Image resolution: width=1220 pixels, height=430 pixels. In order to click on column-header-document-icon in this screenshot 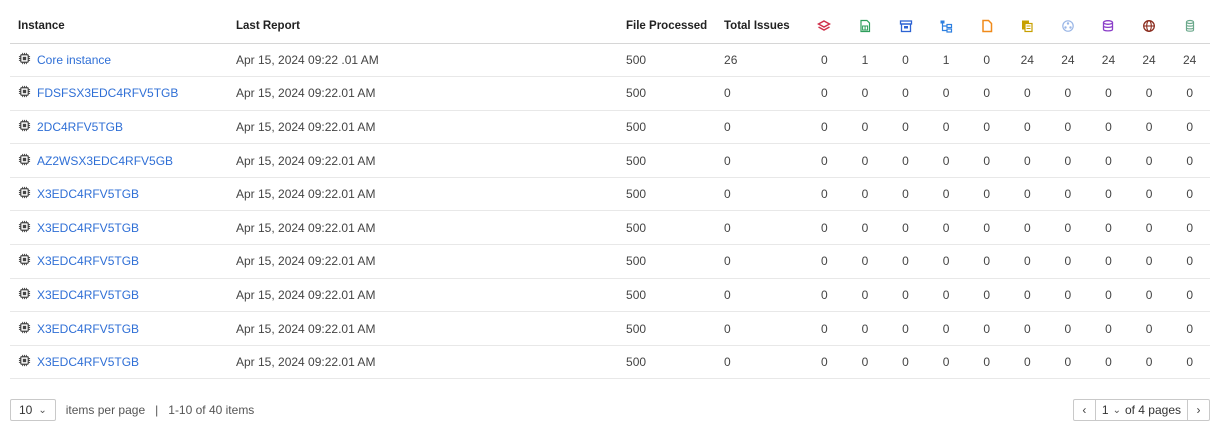, I will do `click(986, 27)`.